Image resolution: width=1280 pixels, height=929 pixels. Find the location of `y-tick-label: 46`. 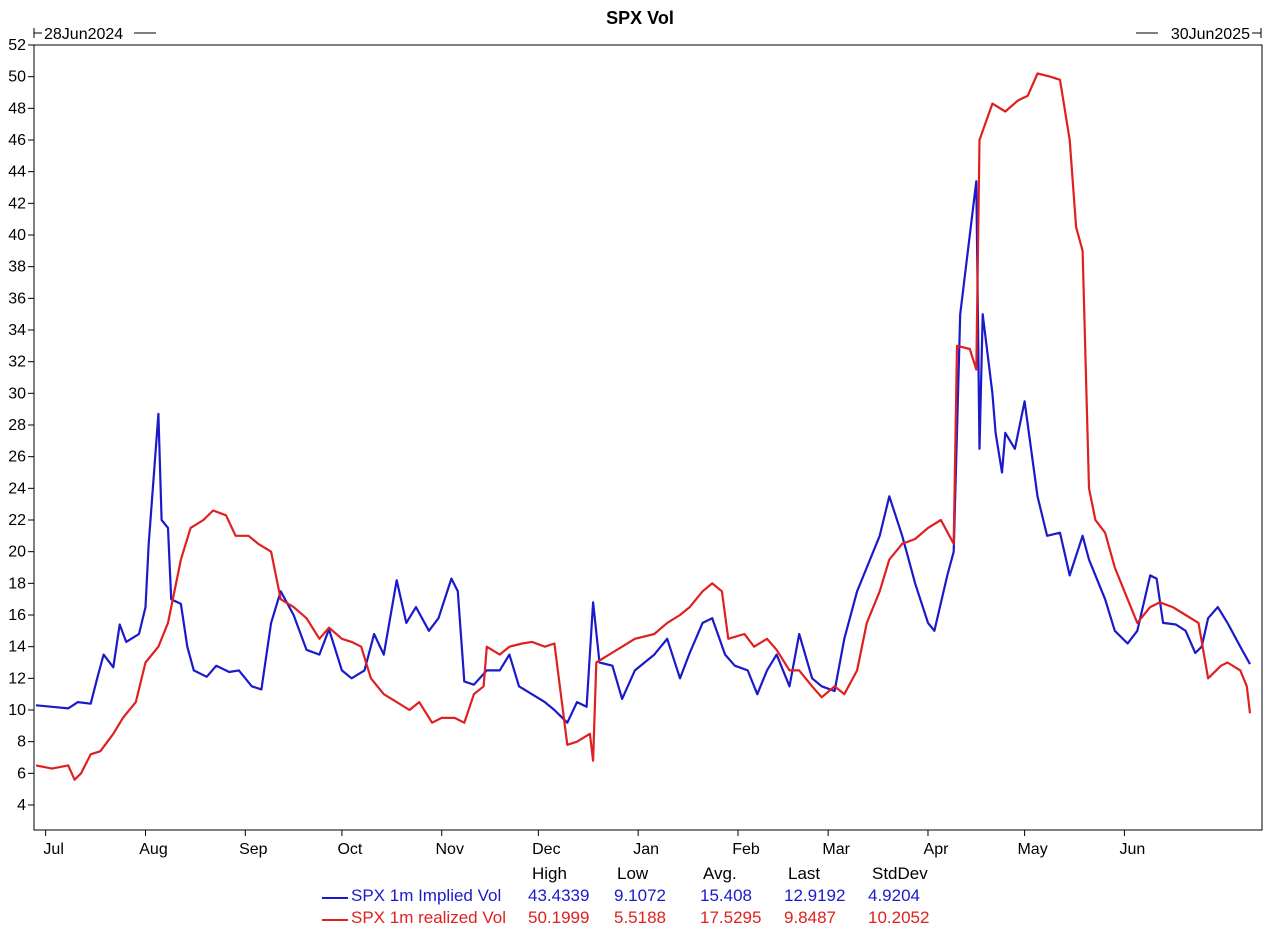

y-tick-label: 46 is located at coordinates (17, 140).